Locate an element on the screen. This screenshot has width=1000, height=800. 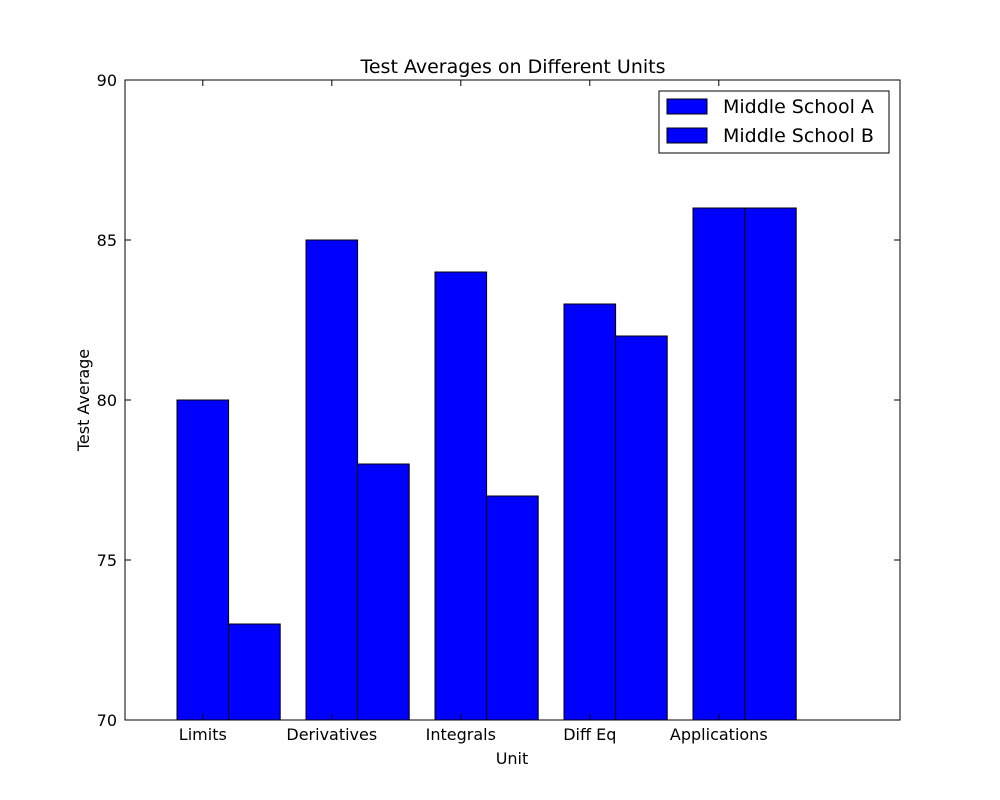
y-axis-label: Test Average is located at coordinates (83, 400).